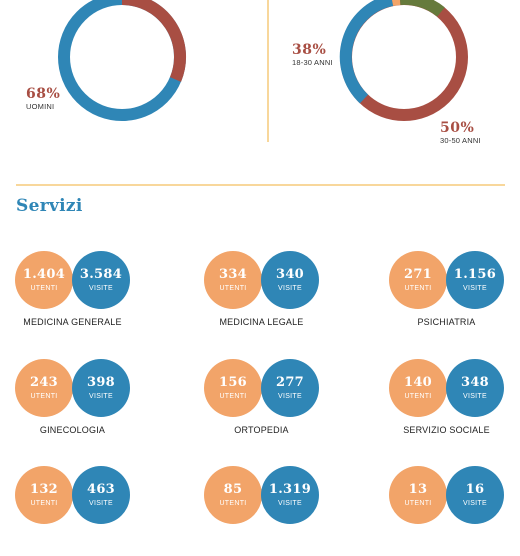 The image size is (520, 556). I want to click on vertical-divider, so click(268, 71).